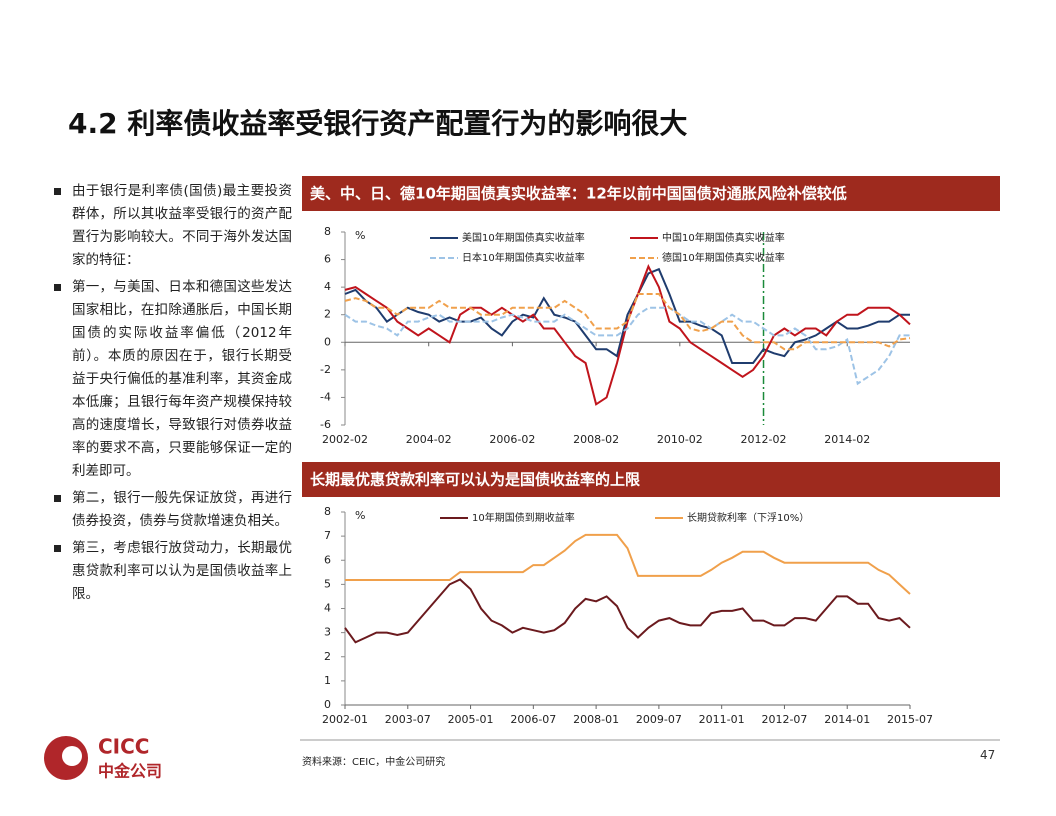  What do you see at coordinates (345, 719) in the screenshot?
I see `x-tick-label: 2002-01` at bounding box center [345, 719].